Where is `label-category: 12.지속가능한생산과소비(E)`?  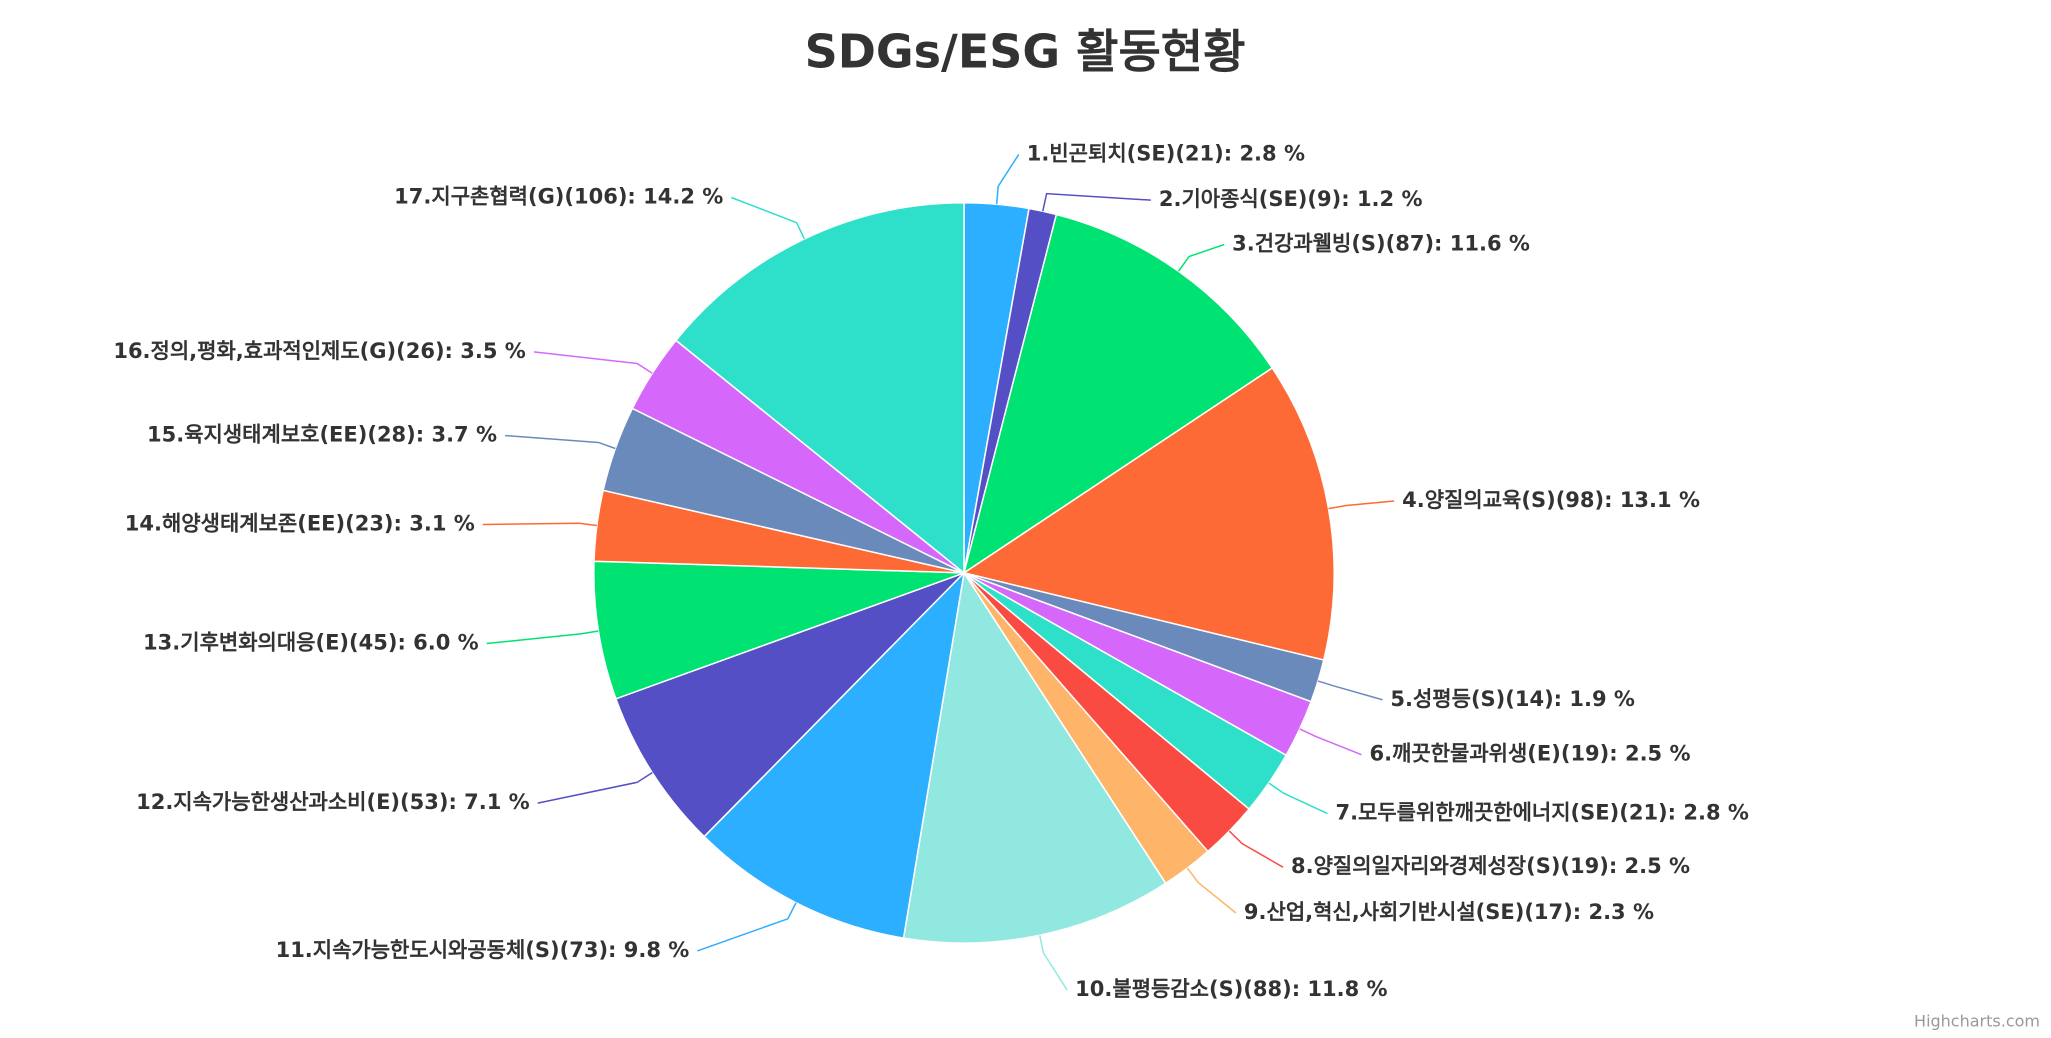 label-category: 12.지속가능한생산과소비(E) is located at coordinates (268, 802).